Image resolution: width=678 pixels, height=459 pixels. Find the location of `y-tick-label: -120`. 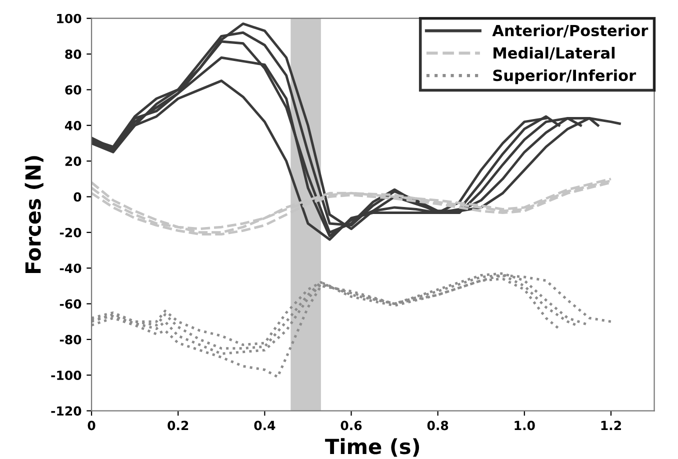

y-tick-label: -120 is located at coordinates (66, 411).